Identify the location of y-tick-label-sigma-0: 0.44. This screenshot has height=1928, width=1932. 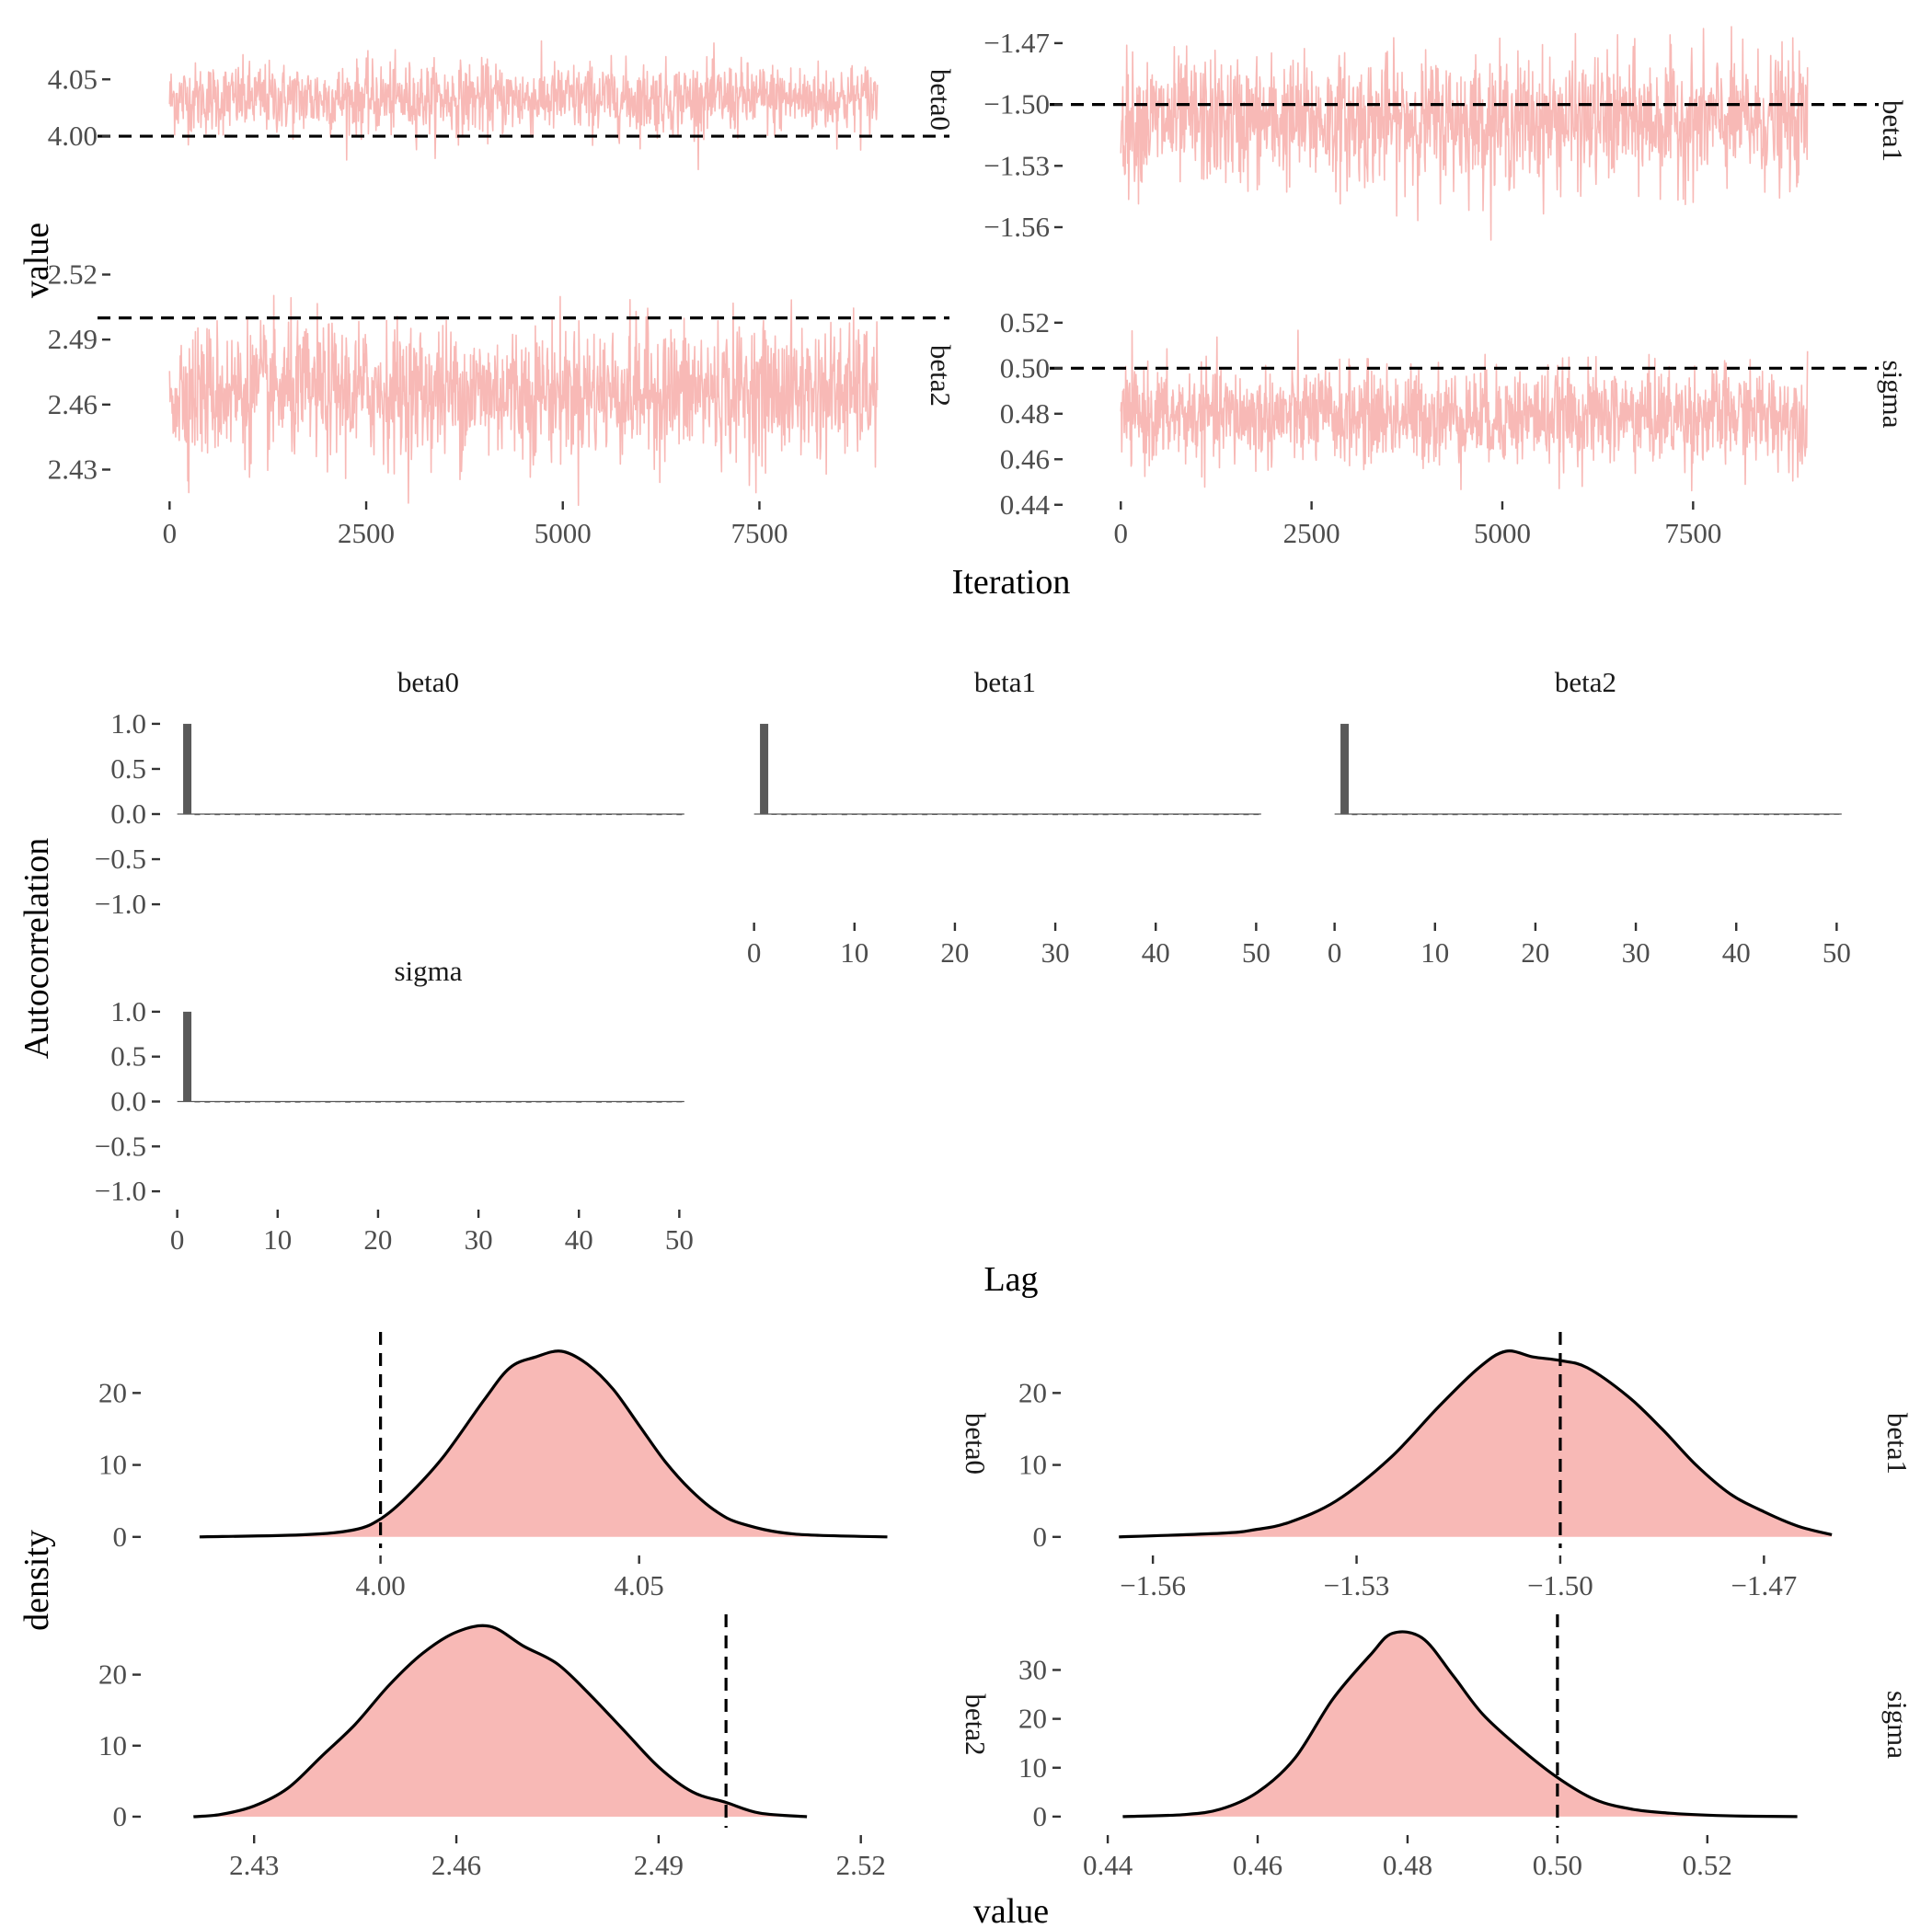
(1025, 504).